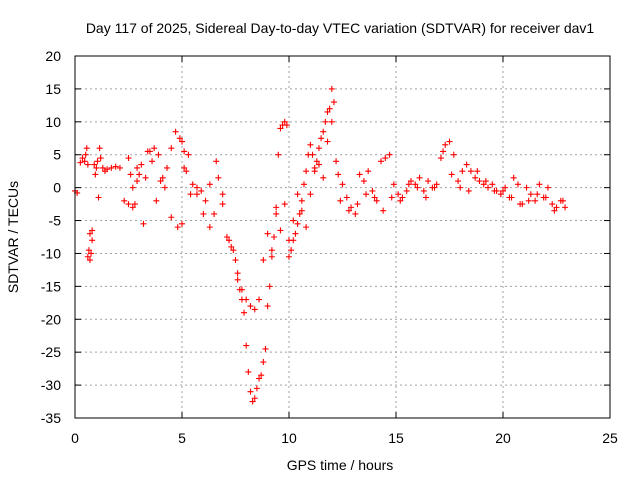  Describe the element at coordinates (51, 286) in the screenshot. I see `y-tick-label: -15` at that location.